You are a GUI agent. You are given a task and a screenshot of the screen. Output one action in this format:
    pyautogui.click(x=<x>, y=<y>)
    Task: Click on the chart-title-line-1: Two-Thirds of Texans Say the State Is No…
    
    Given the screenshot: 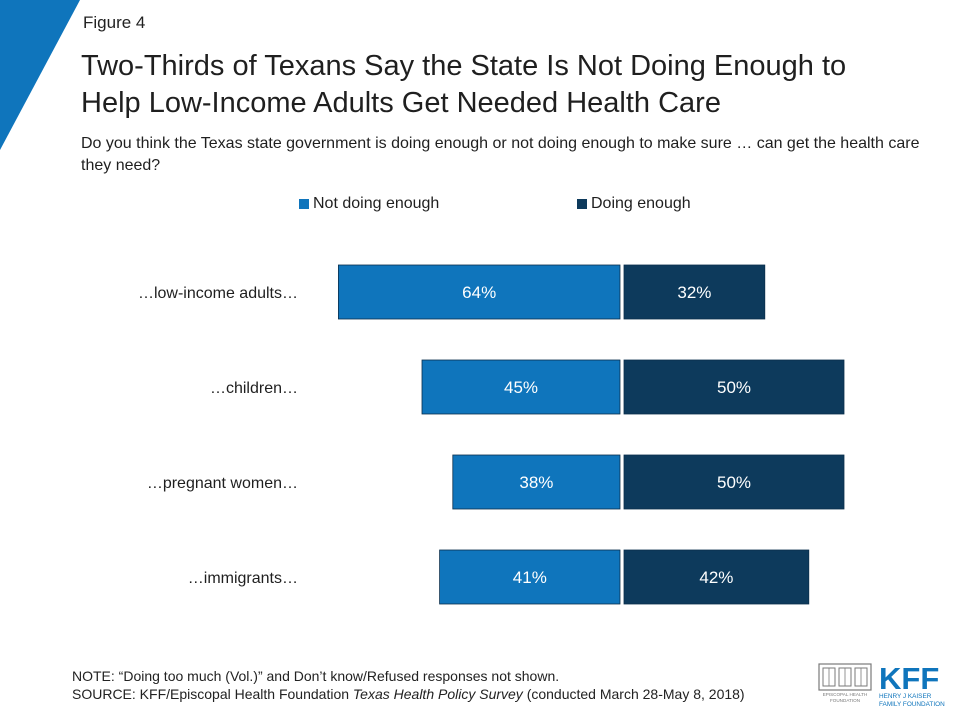 What is the action you would take?
    pyautogui.click(x=464, y=66)
    